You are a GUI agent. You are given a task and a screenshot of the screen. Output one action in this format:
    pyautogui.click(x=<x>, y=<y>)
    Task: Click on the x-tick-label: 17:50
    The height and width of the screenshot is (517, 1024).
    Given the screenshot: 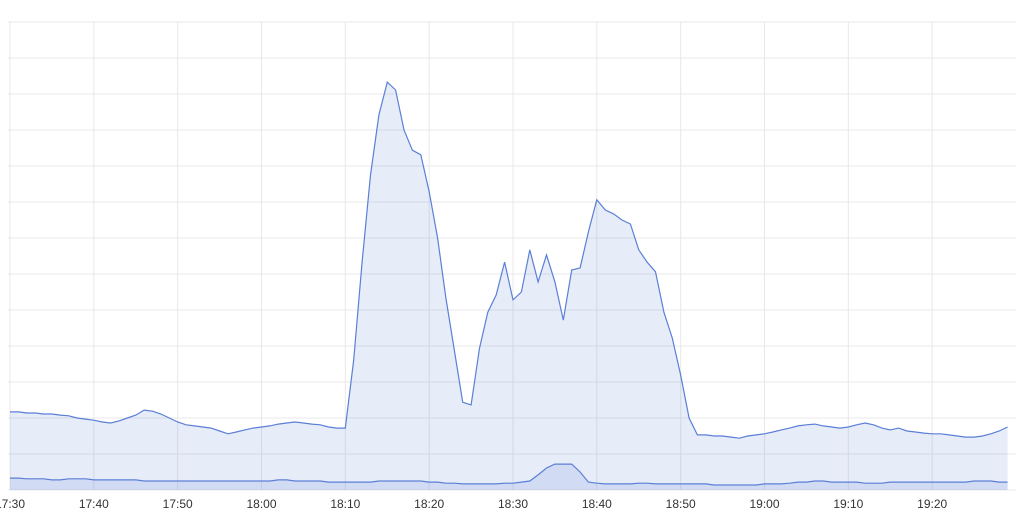 What is the action you would take?
    pyautogui.click(x=178, y=504)
    